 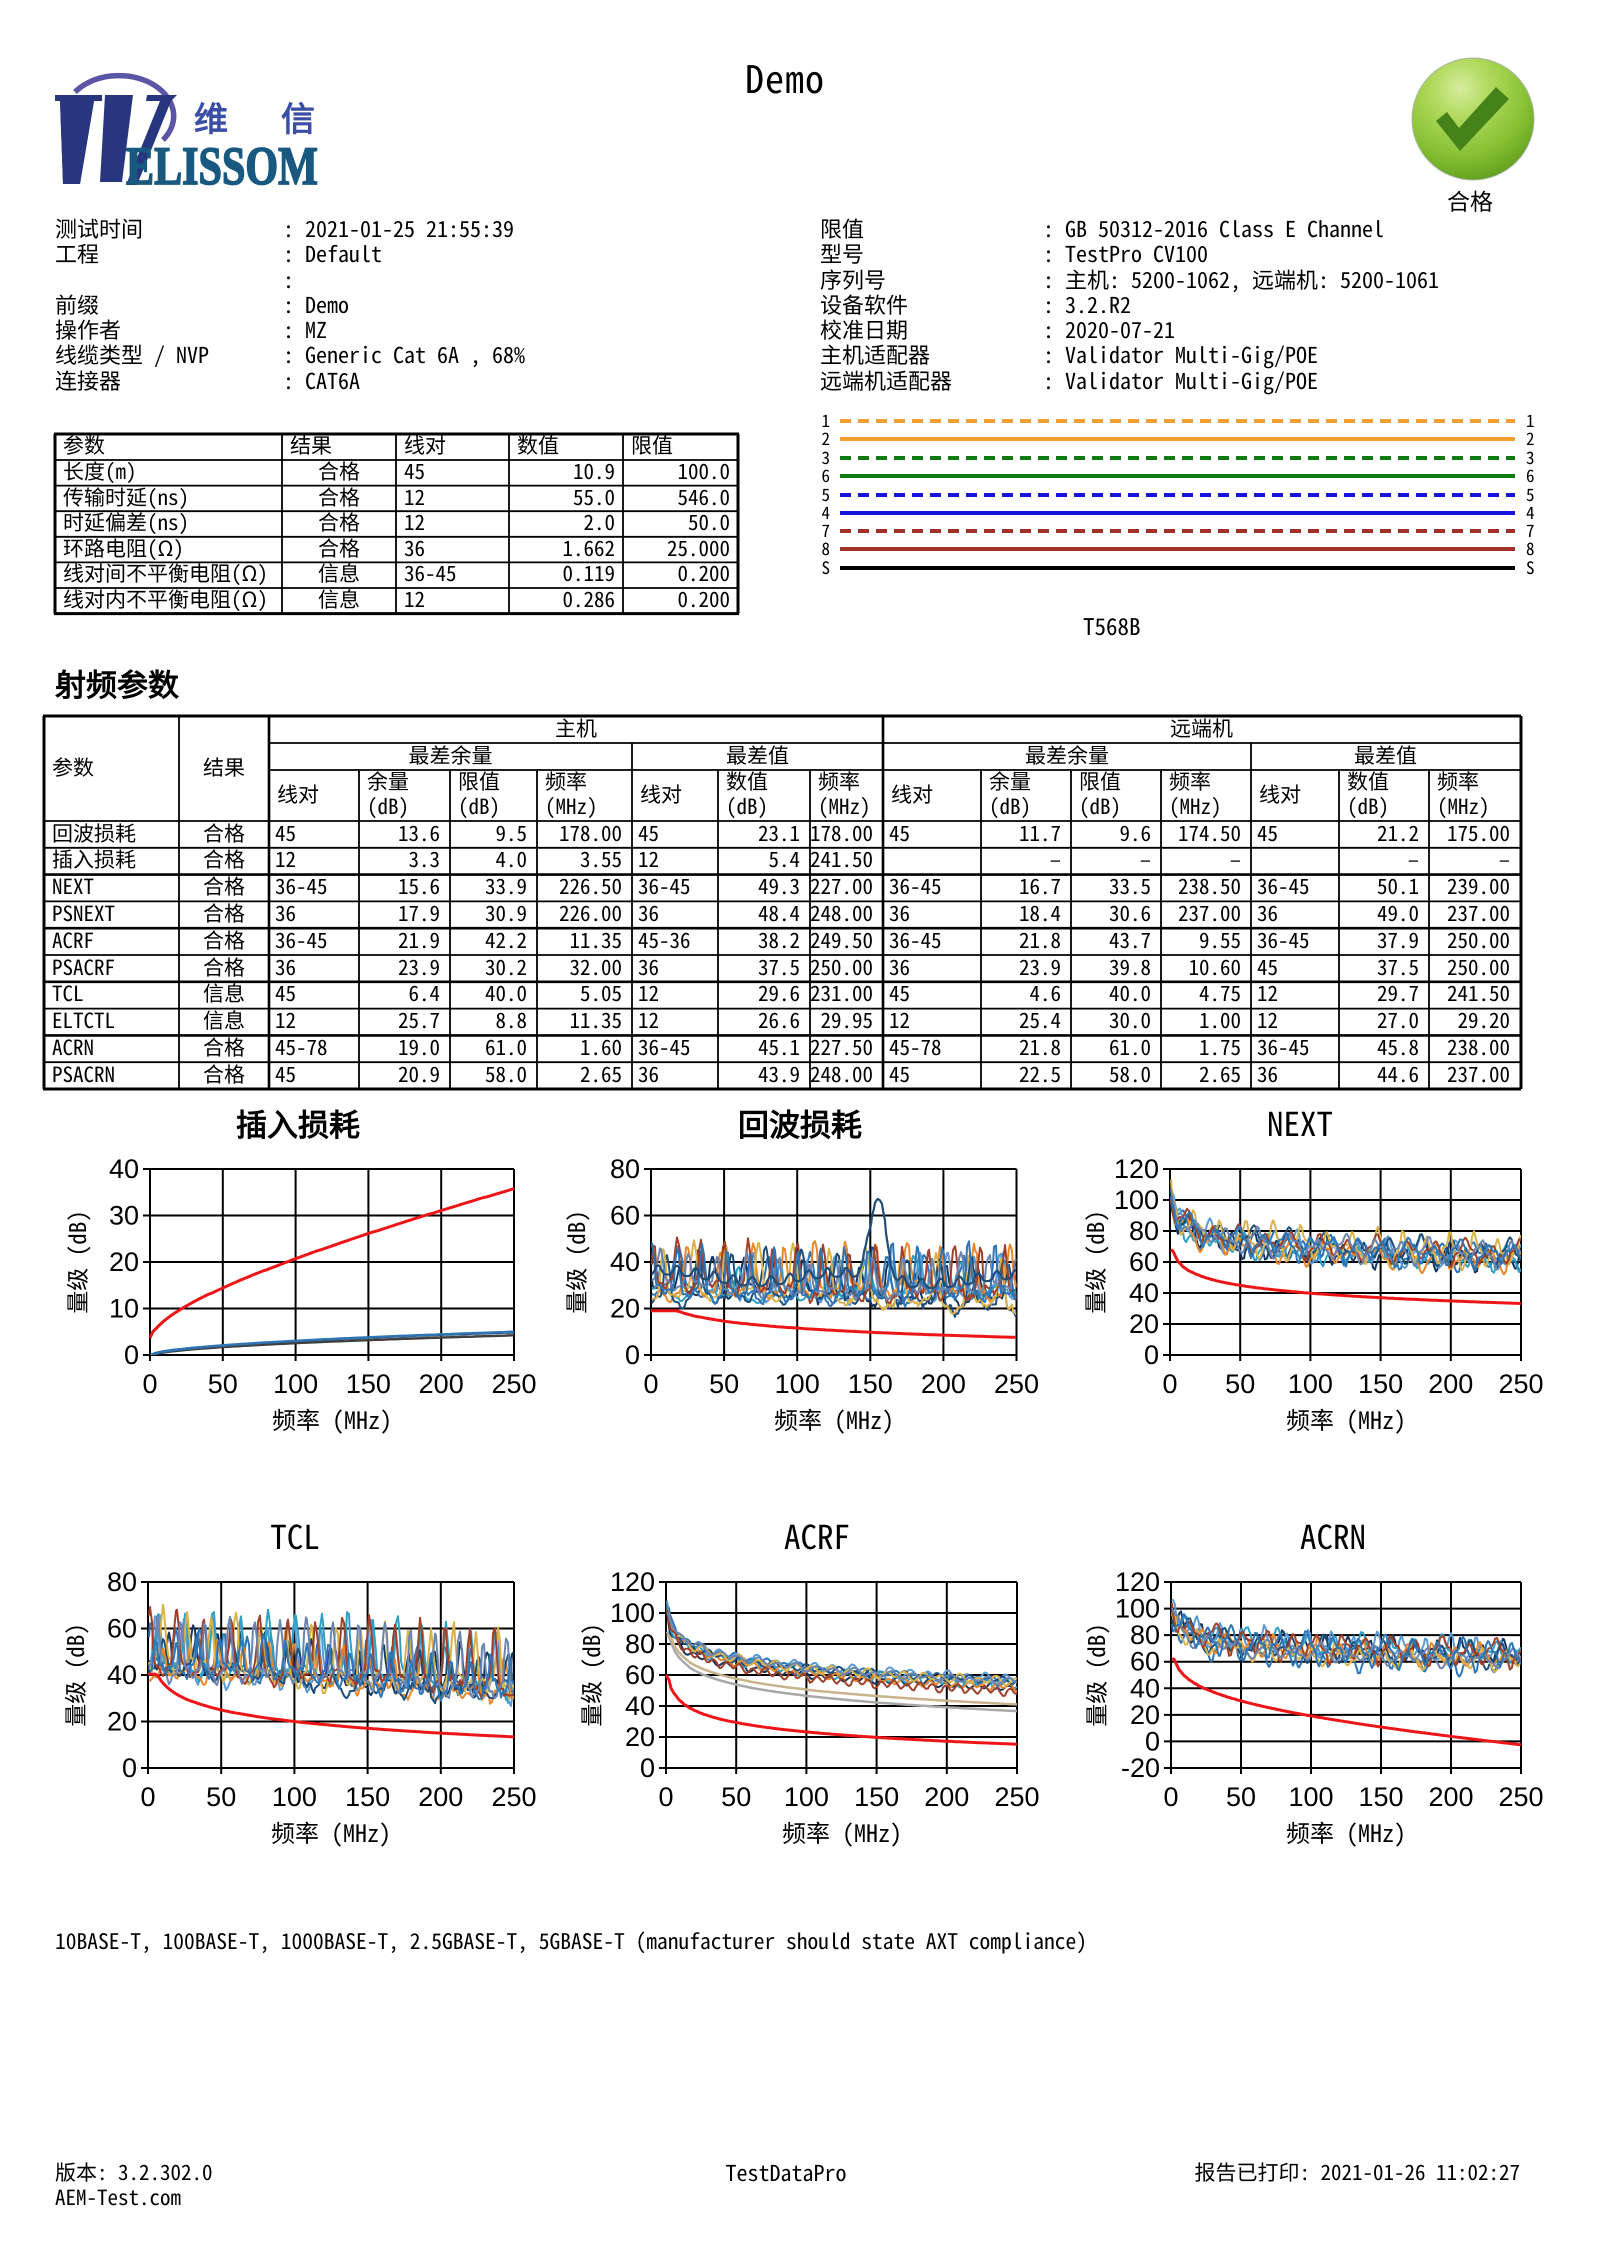 What do you see at coordinates (1333, 1535) in the screenshot?
I see `svg-text: ACRN` at bounding box center [1333, 1535].